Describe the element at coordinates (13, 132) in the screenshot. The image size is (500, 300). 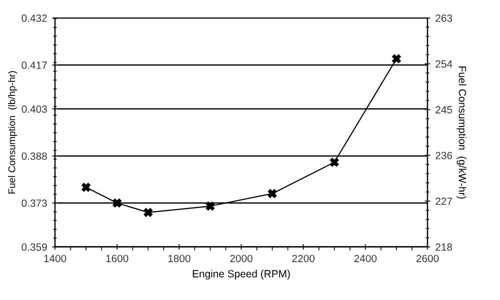
I see `y-axis-title: Fuel Consumption (lb/hp-hr)` at that location.